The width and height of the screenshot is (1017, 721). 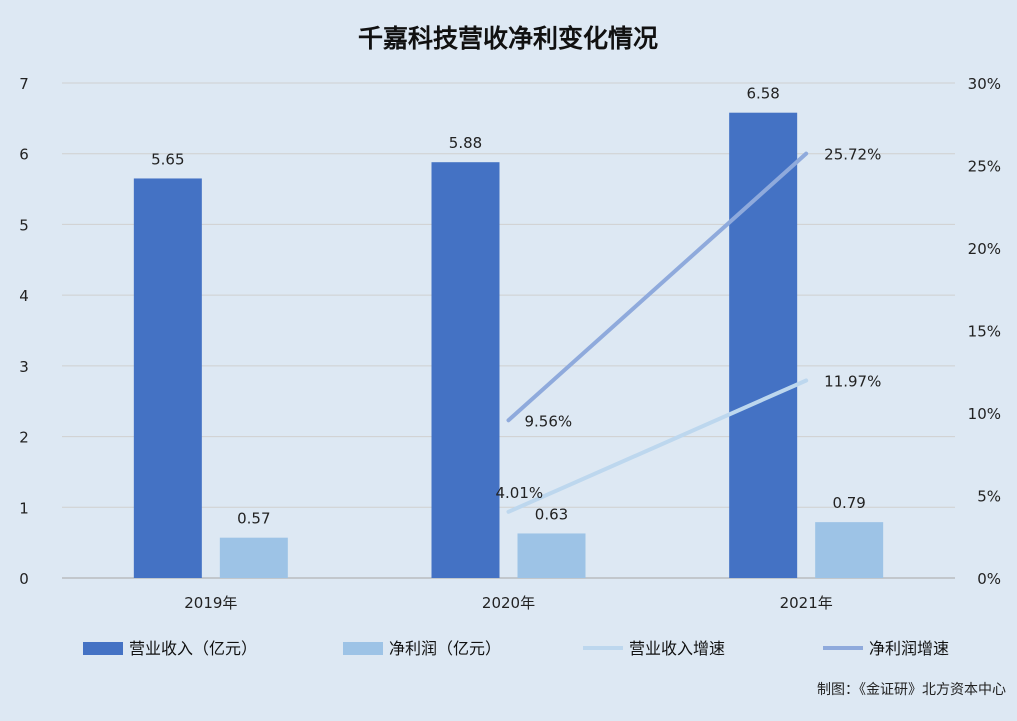 What do you see at coordinates (848, 503) in the screenshot?
I see `bar-data-label: 0.79` at bounding box center [848, 503].